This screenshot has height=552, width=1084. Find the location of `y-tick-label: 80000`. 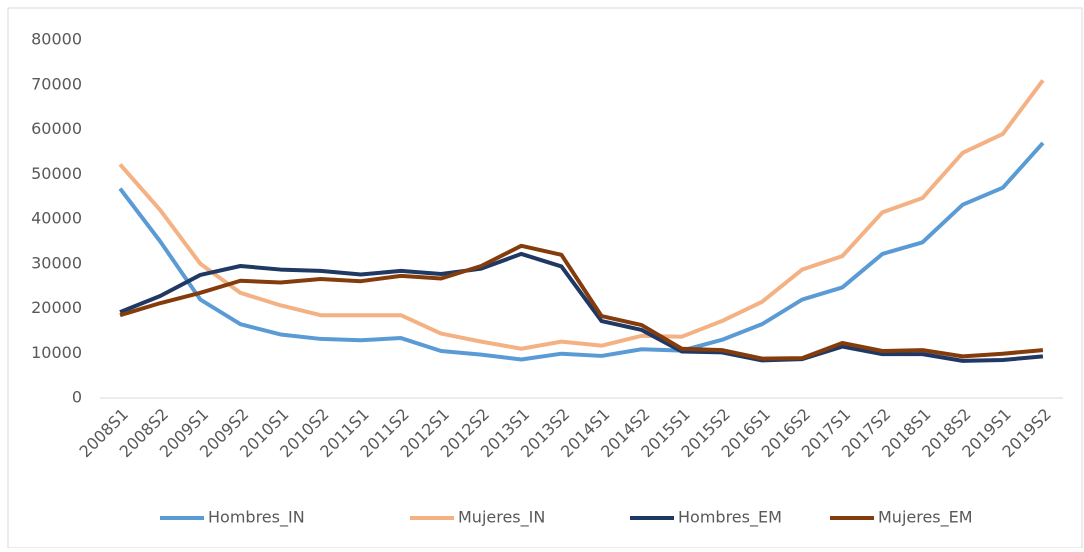

y-tick-label: 80000 is located at coordinates (56, 39).